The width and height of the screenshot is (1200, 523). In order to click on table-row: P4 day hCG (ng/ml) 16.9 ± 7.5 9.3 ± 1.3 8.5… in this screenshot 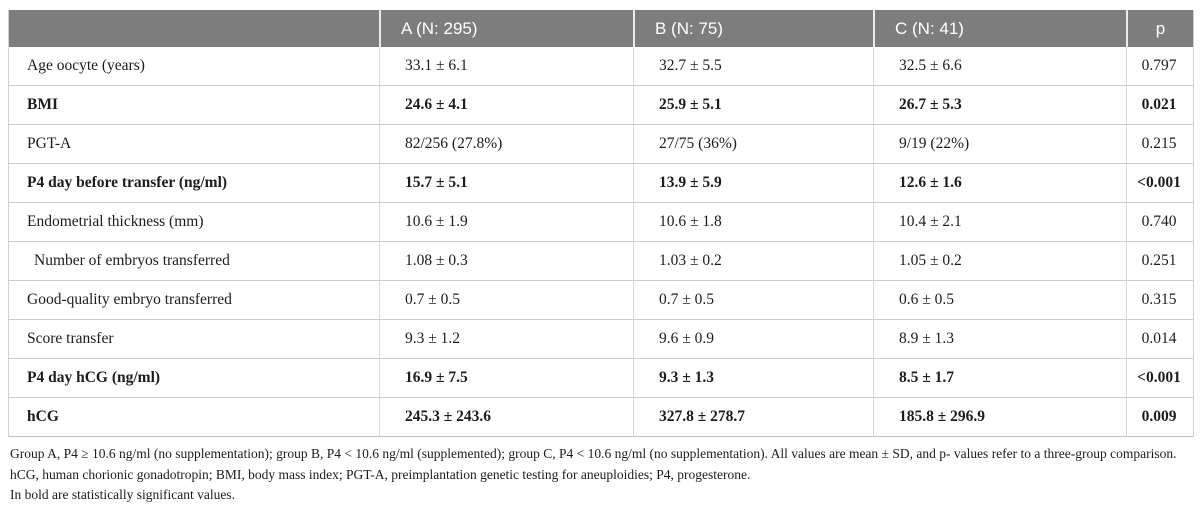, I will do `click(601, 378)`.